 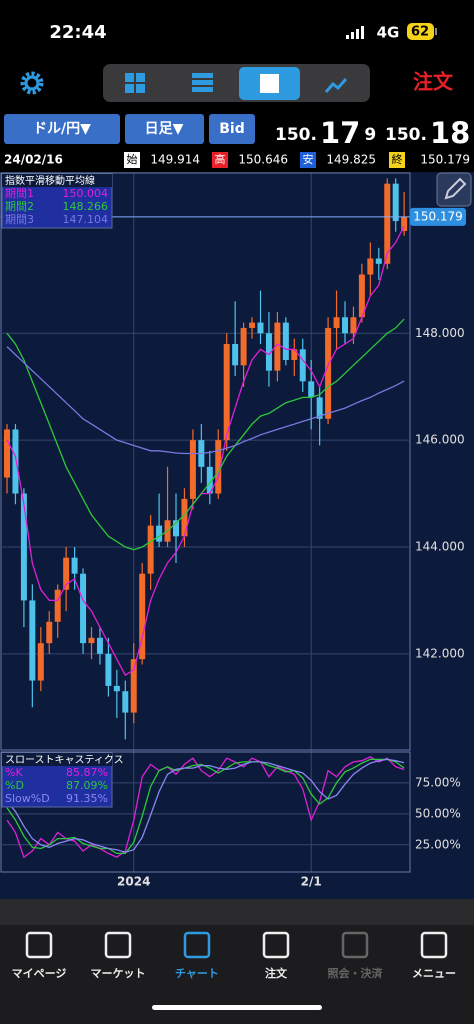 What do you see at coordinates (27, 798) in the screenshot?
I see `legend-name: Slow%D` at bounding box center [27, 798].